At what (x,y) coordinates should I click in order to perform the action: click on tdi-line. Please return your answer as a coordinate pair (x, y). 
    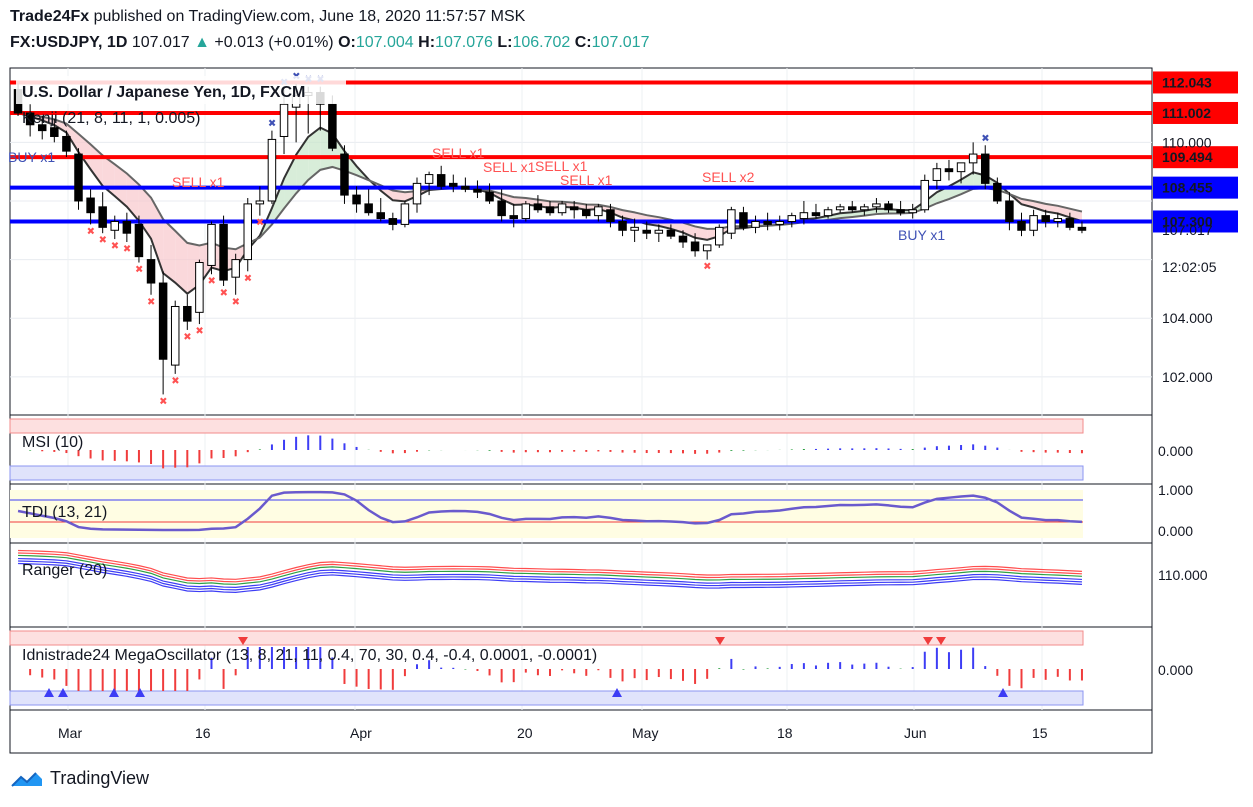
    Looking at the image, I should click on (550, 511).